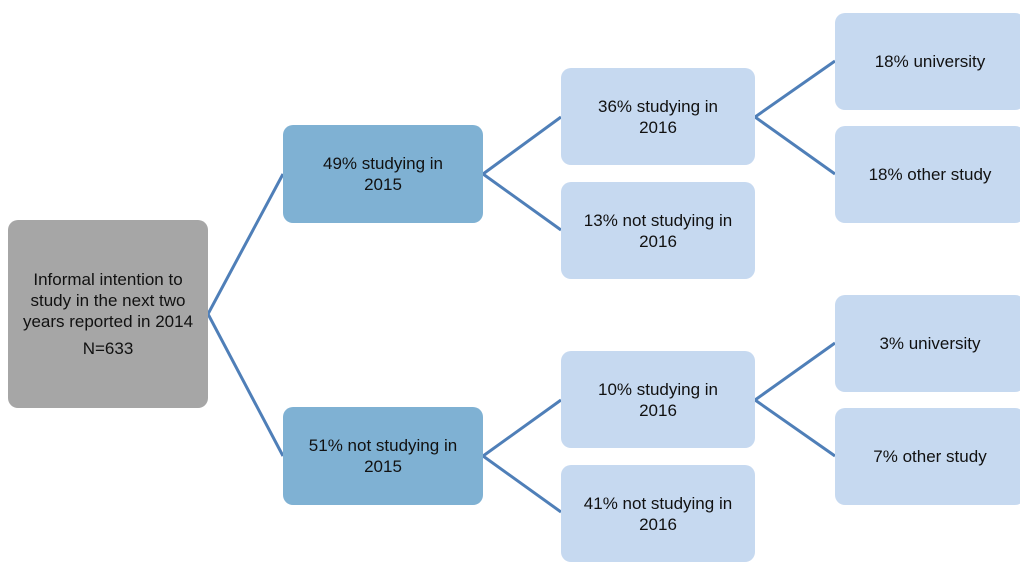  I want to click on node-label: 36% studying in 2016, so click(658, 116).